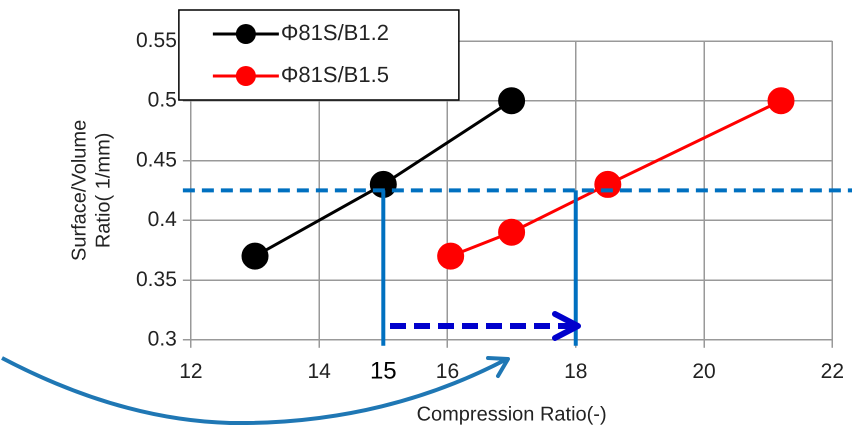  I want to click on y-tick-label: 0.3, so click(162, 339).